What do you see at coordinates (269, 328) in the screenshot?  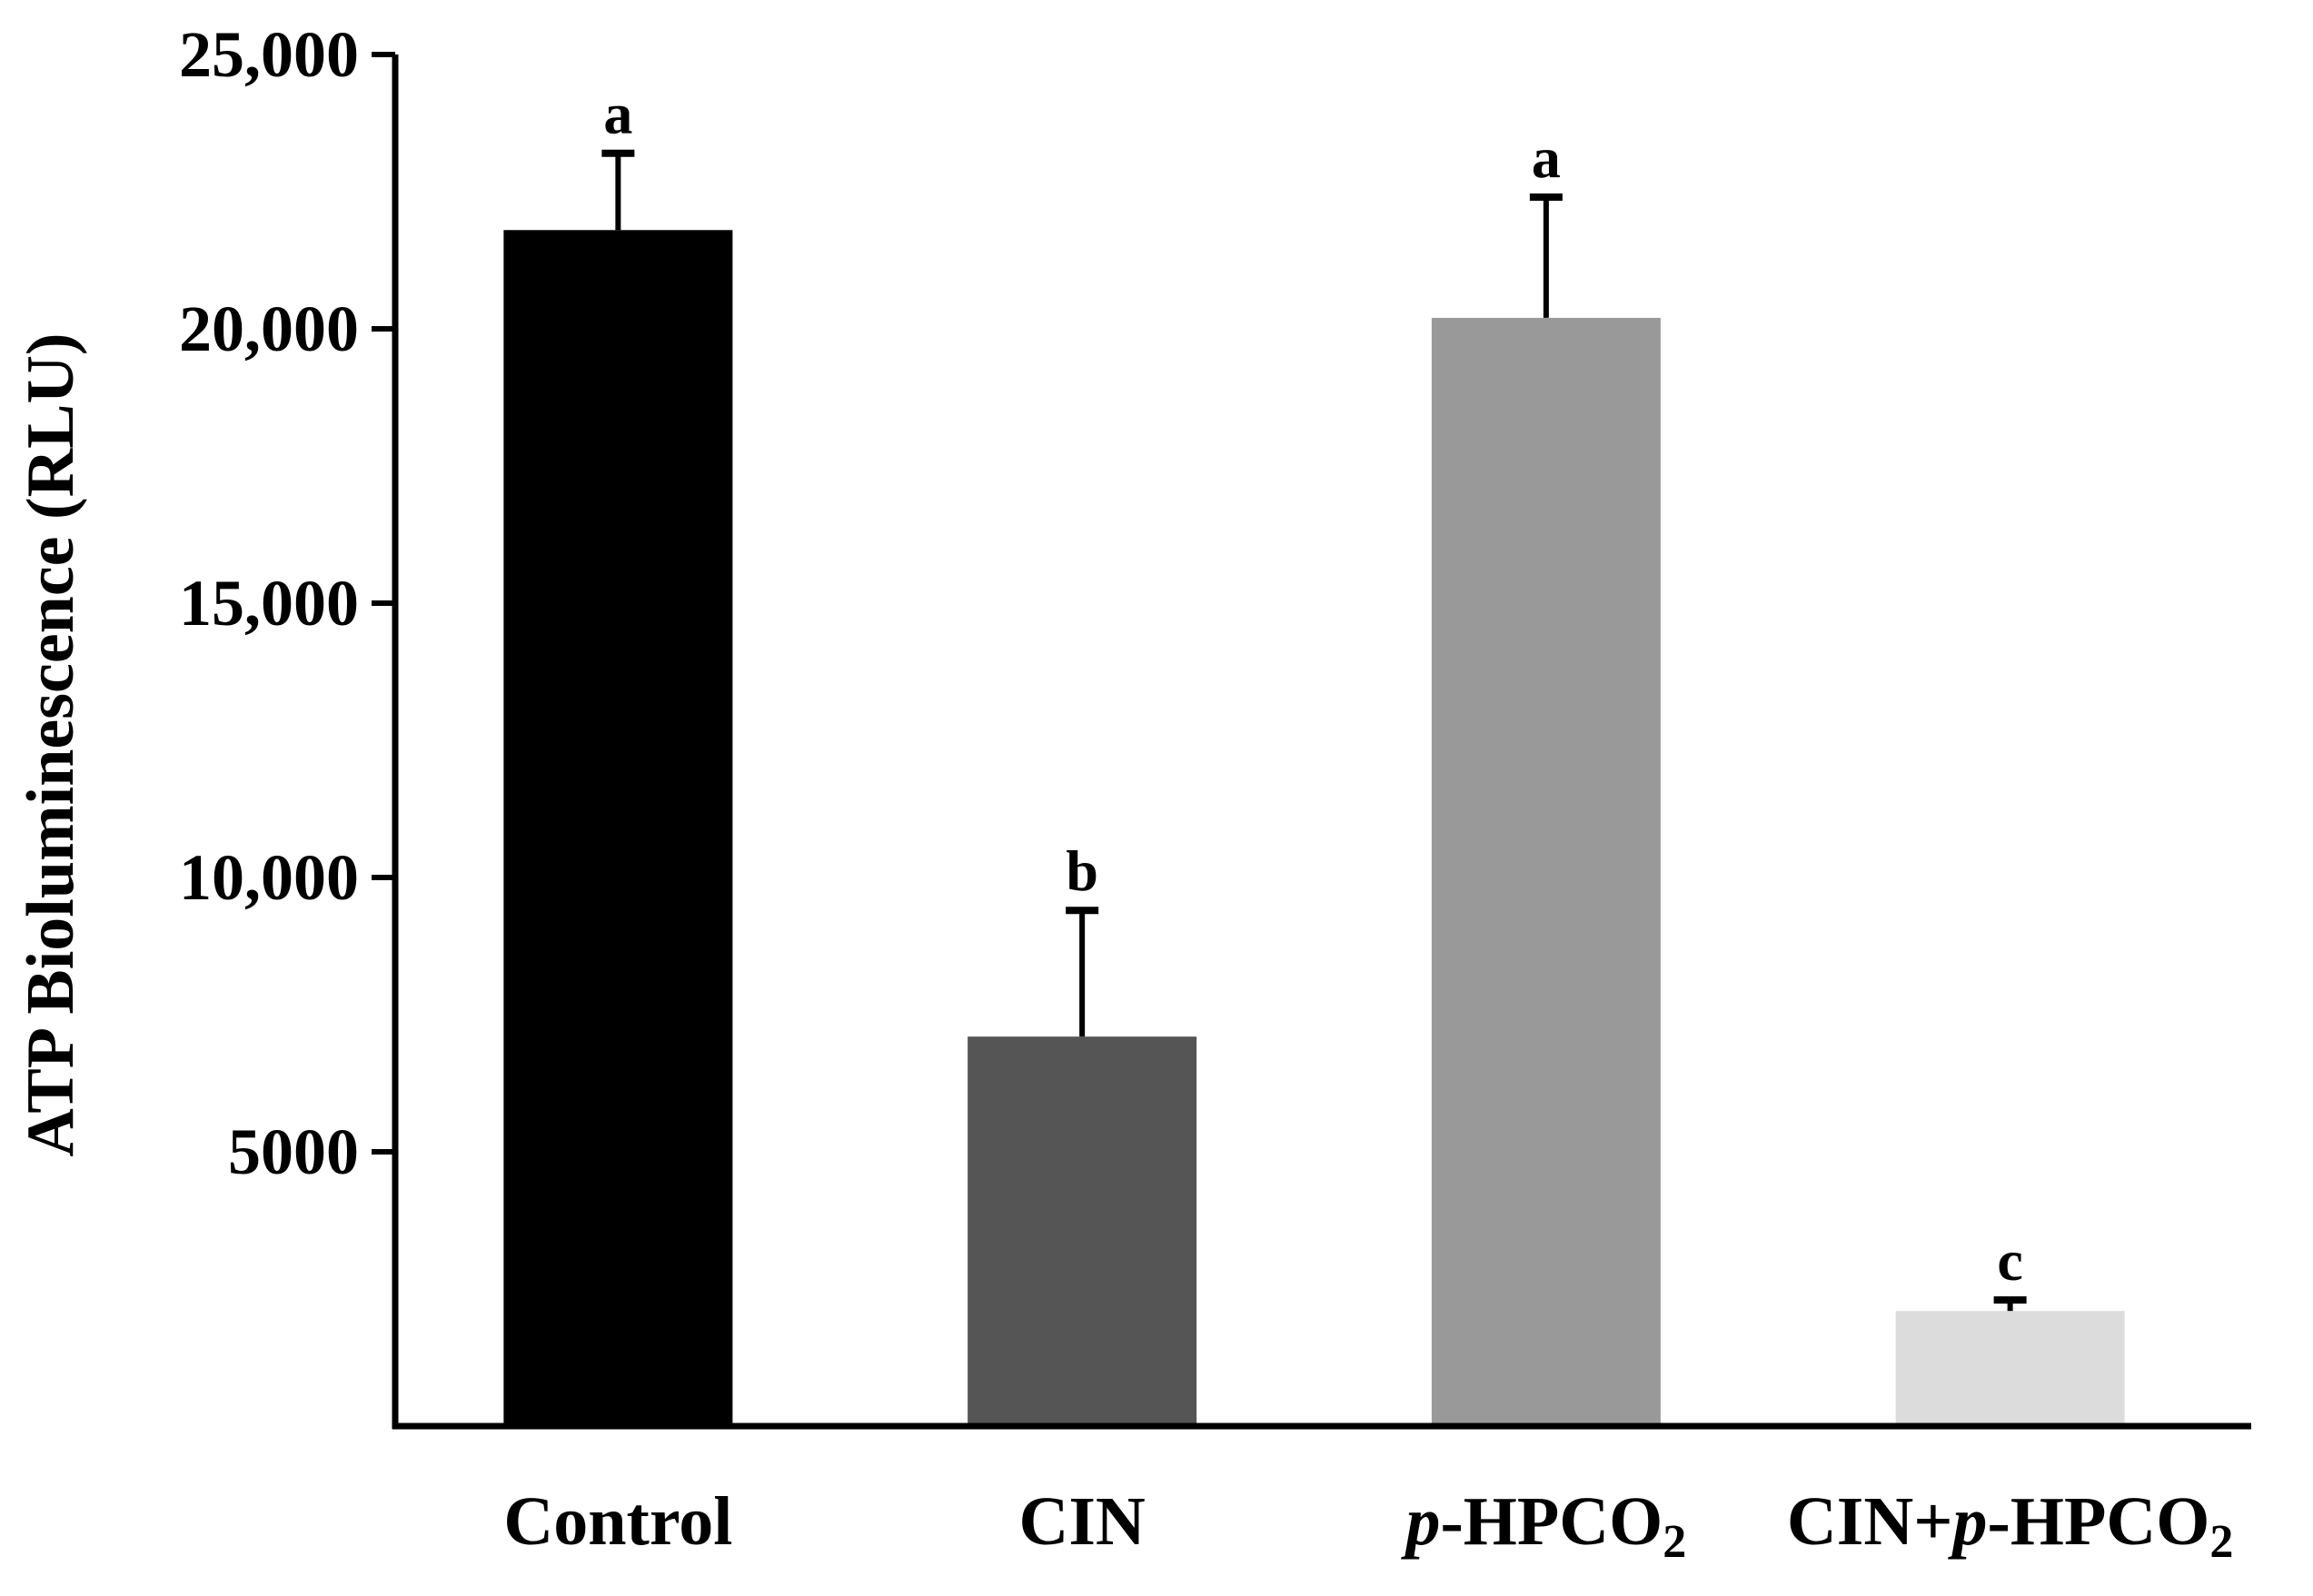 I see `y-tick-label: 20,000` at bounding box center [269, 328].